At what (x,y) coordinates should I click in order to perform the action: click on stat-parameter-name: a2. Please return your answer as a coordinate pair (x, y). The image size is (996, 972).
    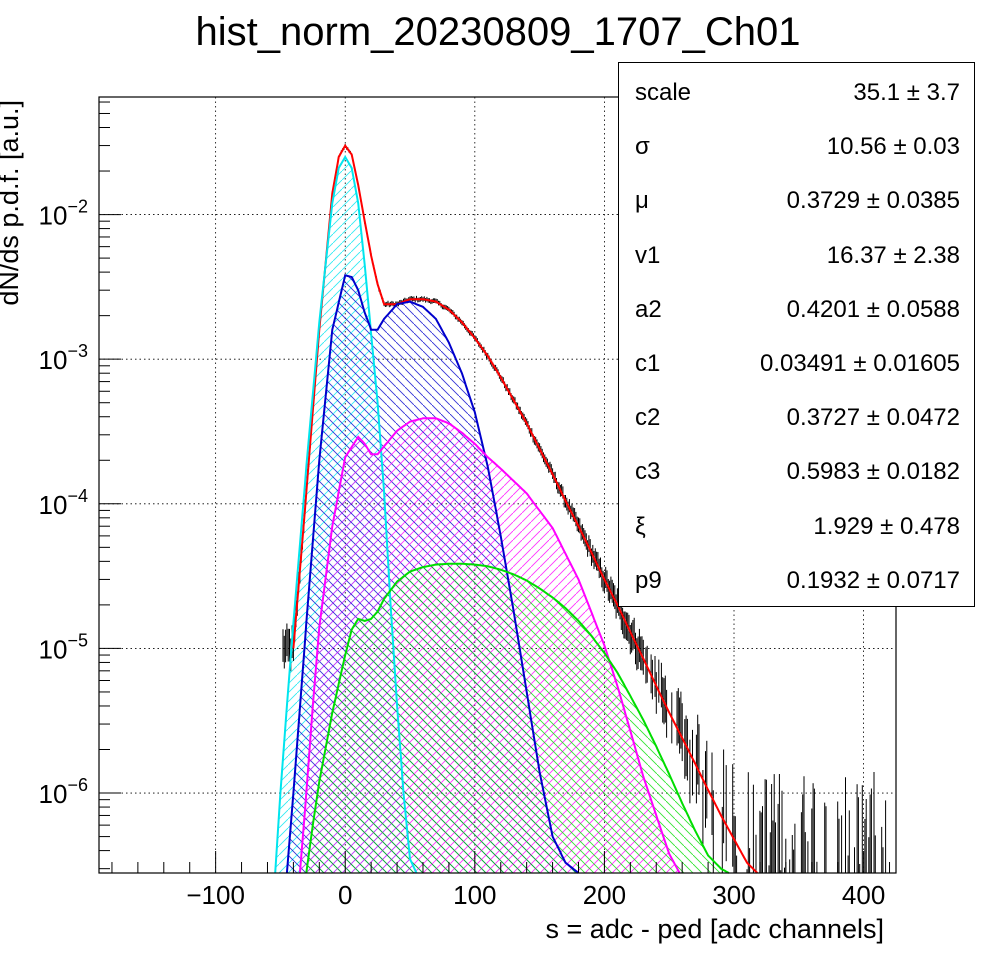
    Looking at the image, I should click on (648, 309).